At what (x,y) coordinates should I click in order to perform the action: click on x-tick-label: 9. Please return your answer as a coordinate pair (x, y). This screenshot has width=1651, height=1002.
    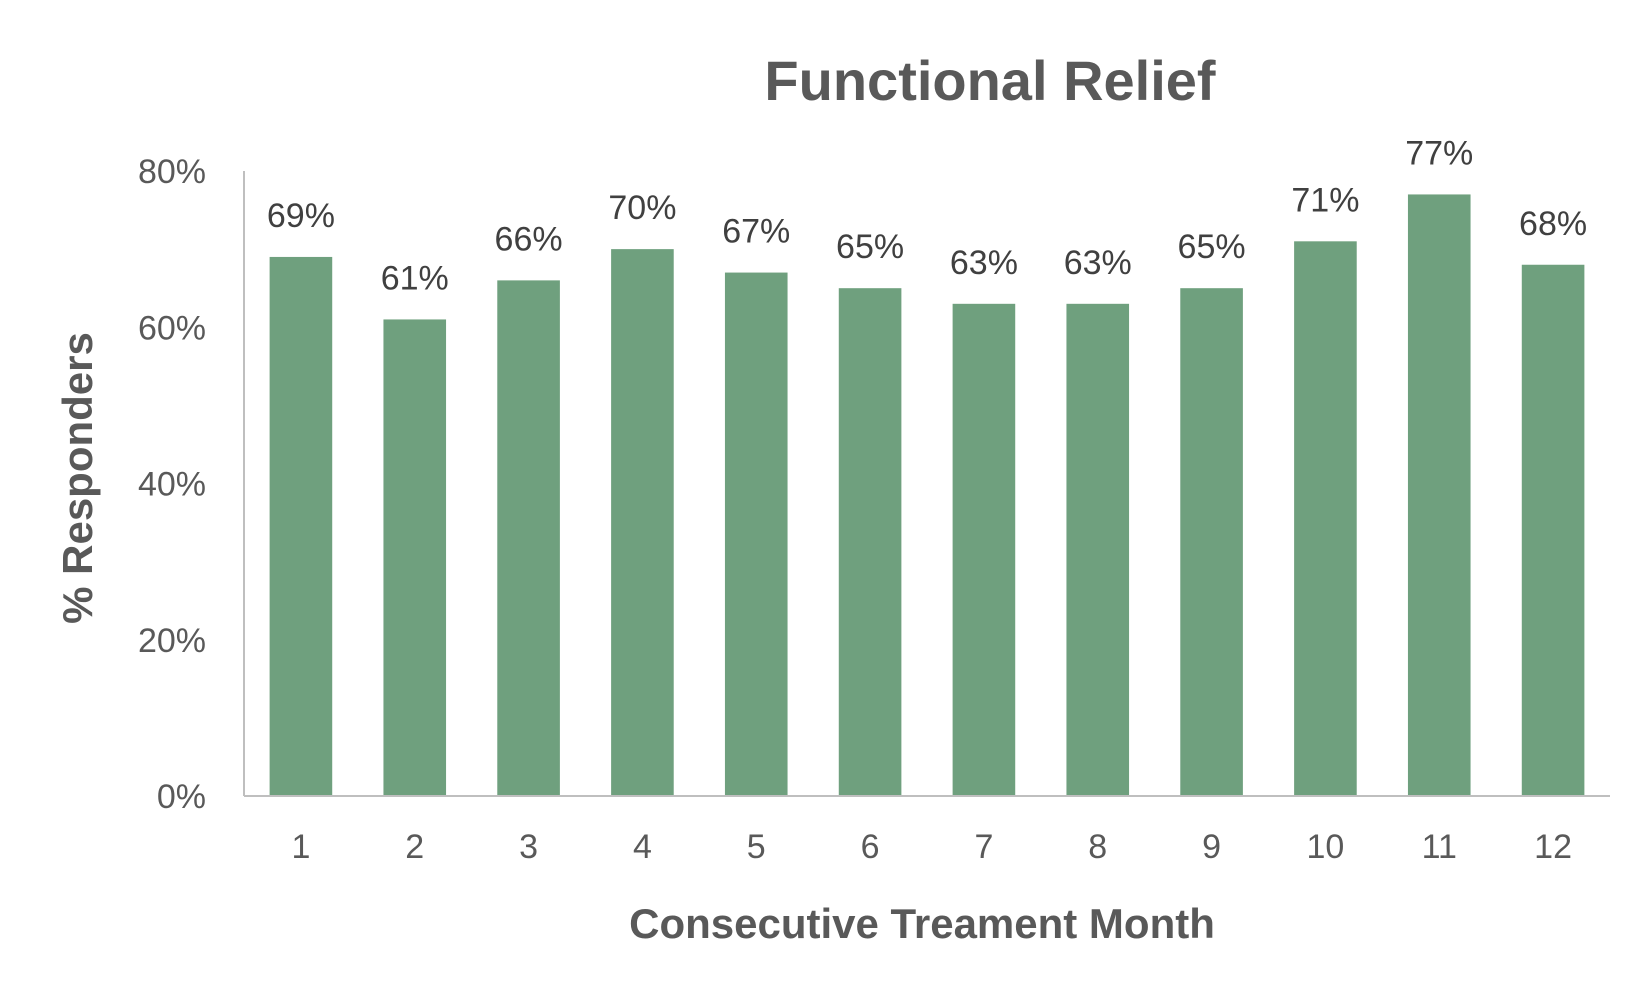
    Looking at the image, I should click on (1211, 847).